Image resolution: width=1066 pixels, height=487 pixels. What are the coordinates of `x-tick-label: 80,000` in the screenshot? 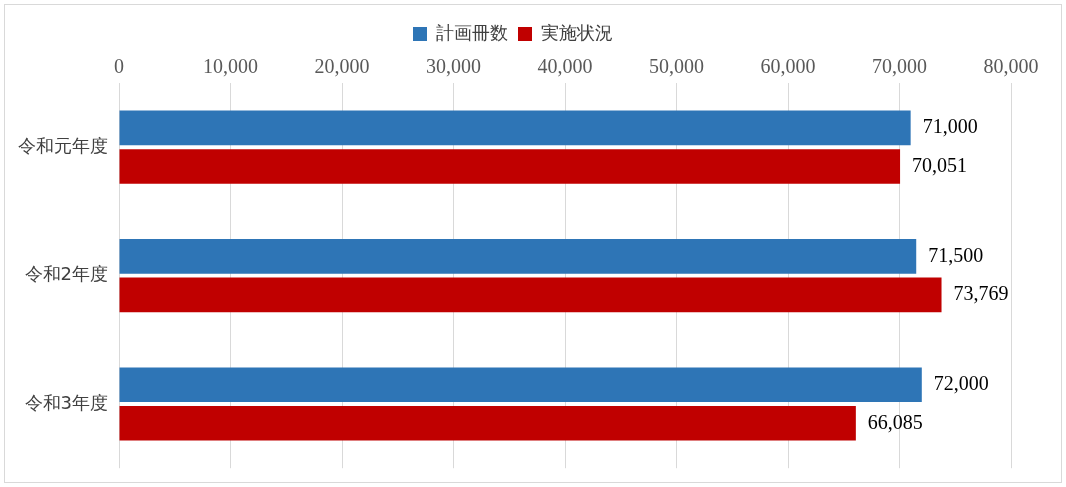 It's located at (1011, 66).